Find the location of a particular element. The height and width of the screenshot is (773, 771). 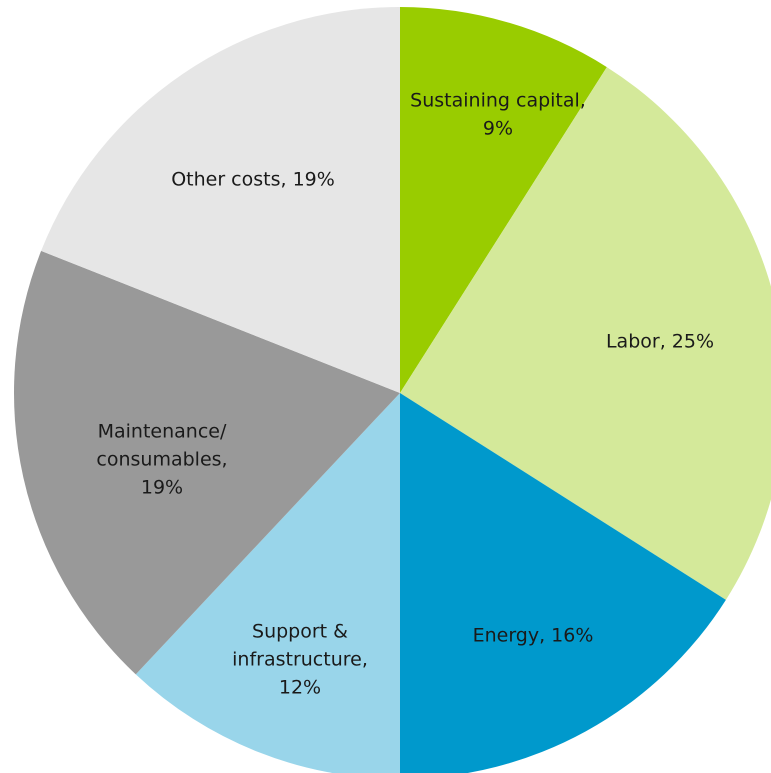

slice-label: infrastructure, is located at coordinates (300, 660).